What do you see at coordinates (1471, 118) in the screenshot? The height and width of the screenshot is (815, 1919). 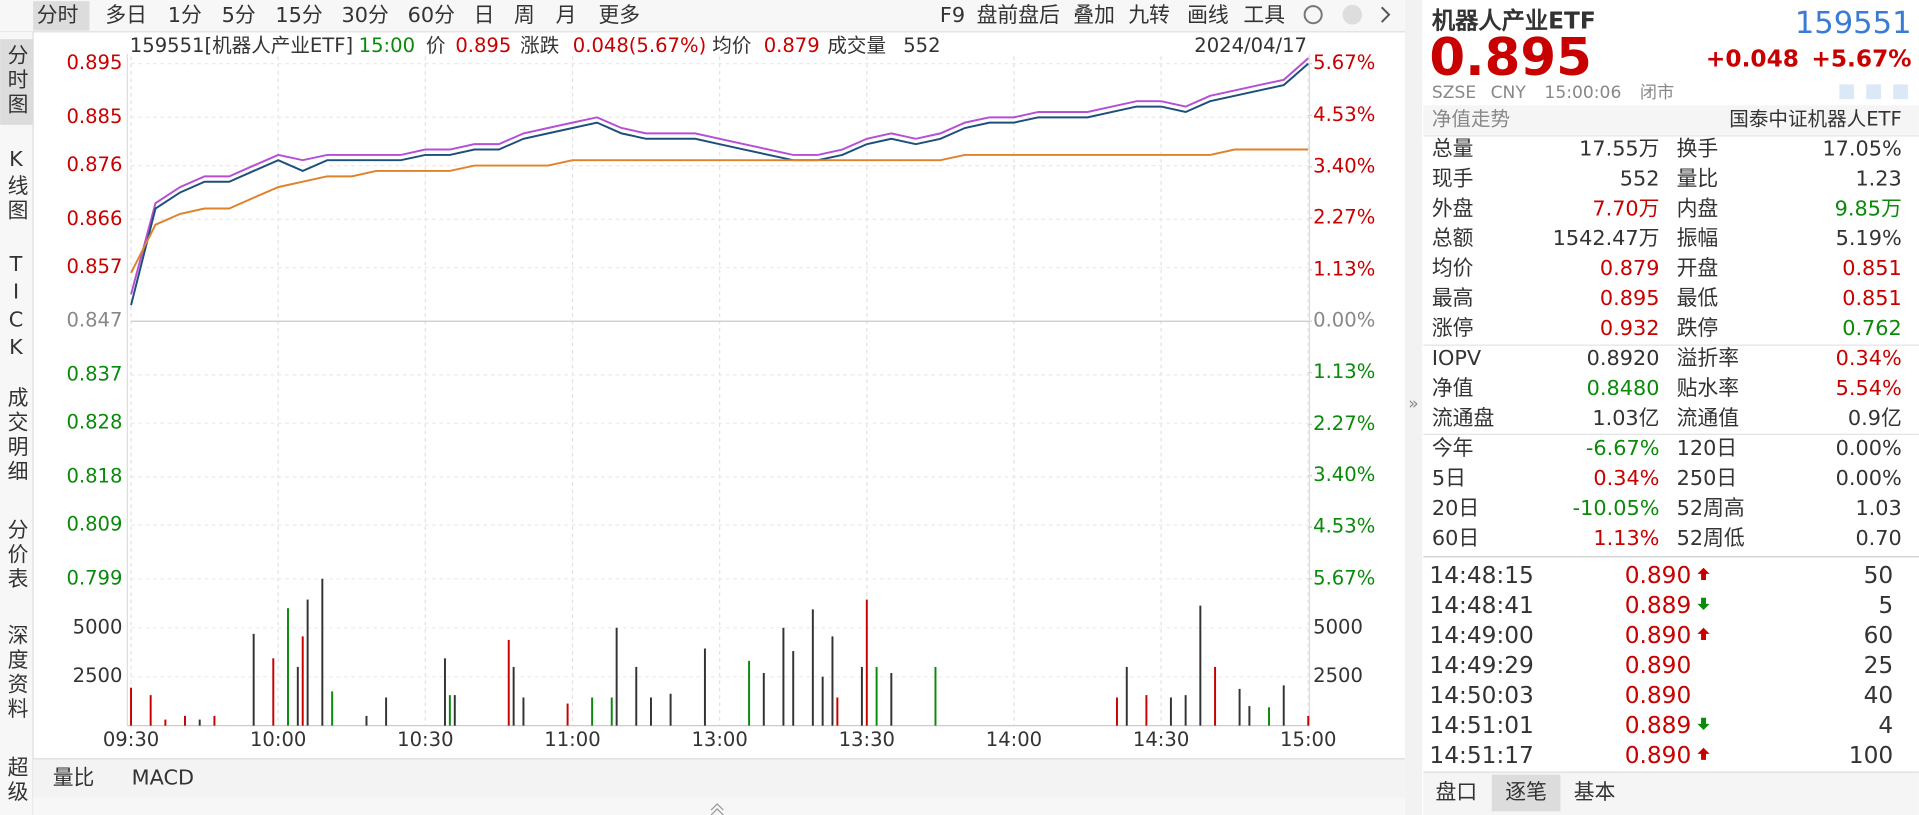 I see `nav-link: 净值走势` at bounding box center [1471, 118].